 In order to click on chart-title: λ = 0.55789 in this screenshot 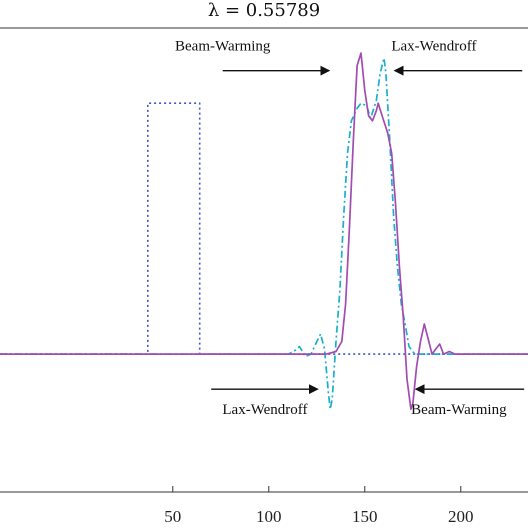, I will do `click(264, 10)`.